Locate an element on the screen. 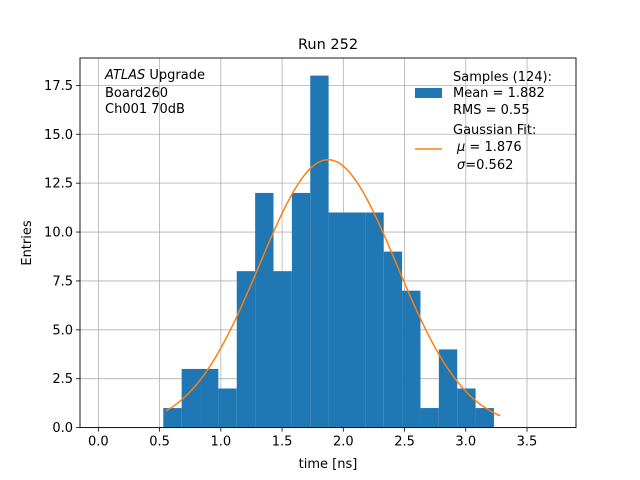 Image resolution: width=640 pixels, height=480 pixels. x-tick-label: 0.5 is located at coordinates (159, 442).